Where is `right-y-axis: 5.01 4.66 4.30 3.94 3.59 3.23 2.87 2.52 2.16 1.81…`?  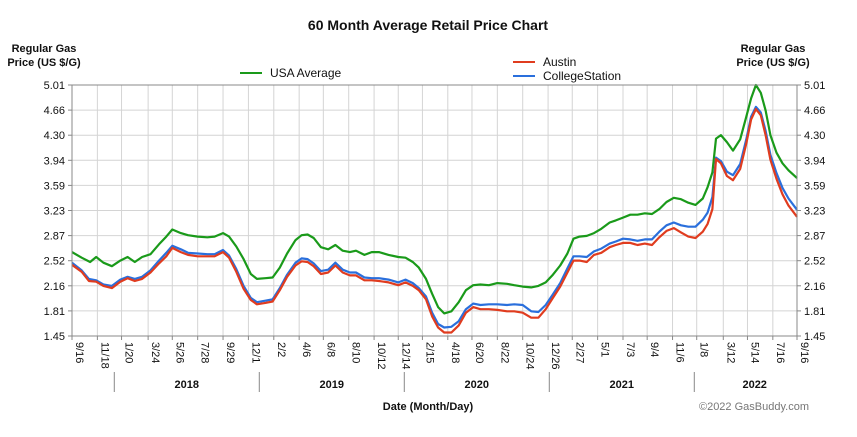
right-y-axis: 5.01 4.66 4.30 3.94 3.59 3.23 2.87 2.52 2.16 1.81… is located at coordinates (811, 211).